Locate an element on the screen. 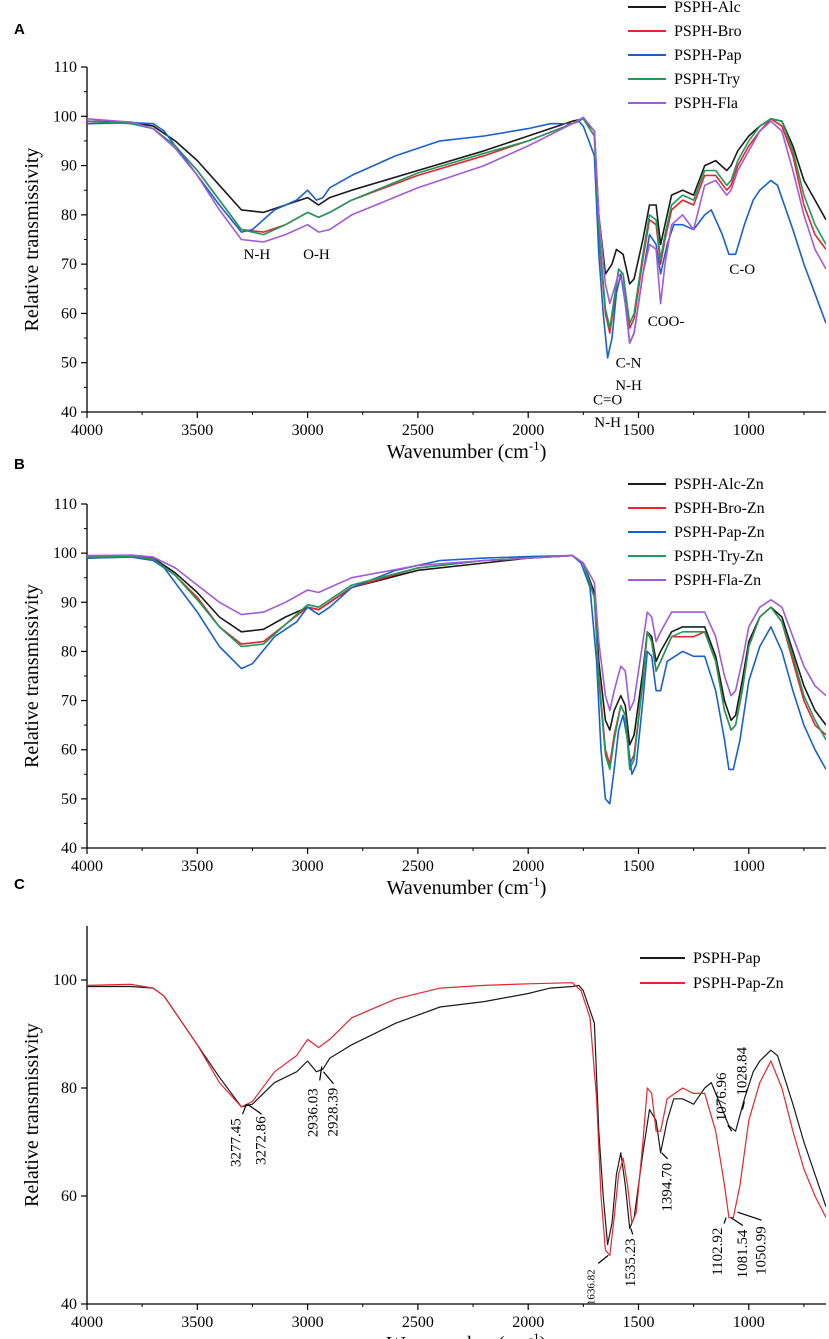  peak-label: 1394.70 is located at coordinates (668, 1187).